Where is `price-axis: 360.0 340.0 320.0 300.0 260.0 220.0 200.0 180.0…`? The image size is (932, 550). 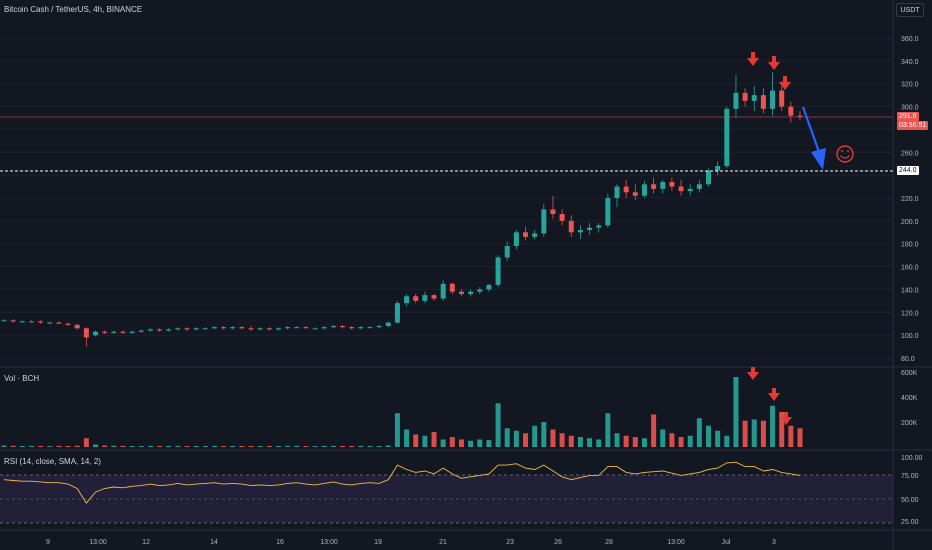
price-axis: 360.0 340.0 320.0 300.0 260.0 220.0 200.0 180.0… is located at coordinates (910, 199).